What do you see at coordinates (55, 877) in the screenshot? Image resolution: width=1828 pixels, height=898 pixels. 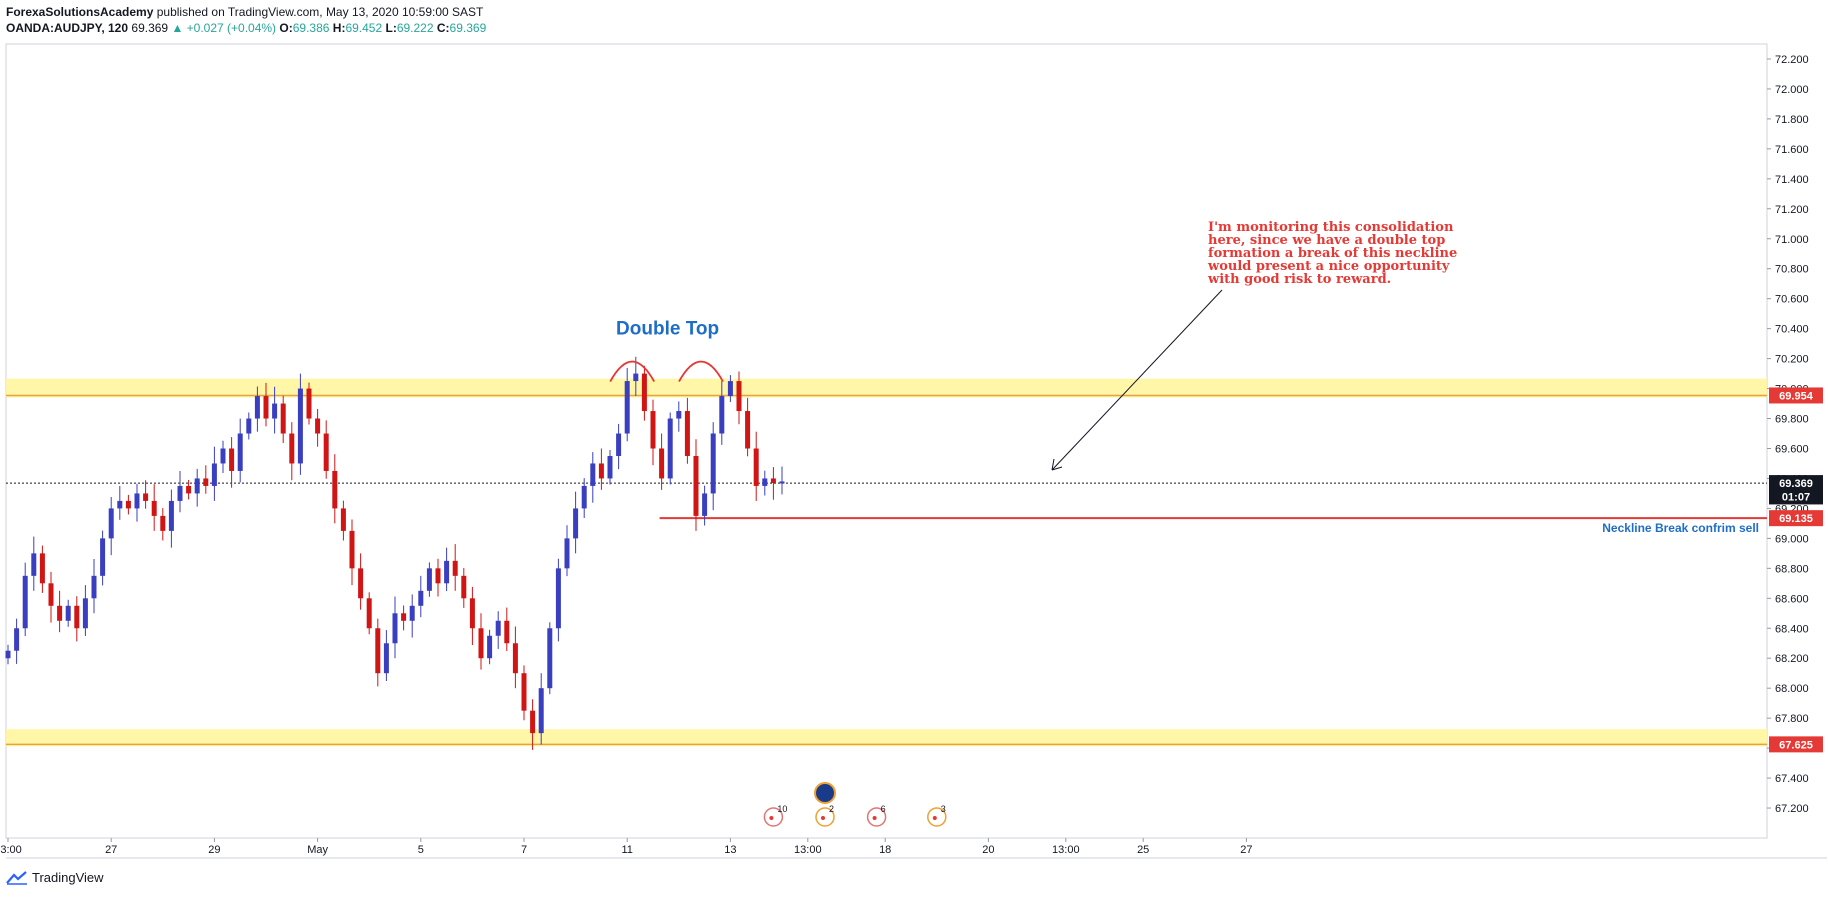 I see `footer-brand: TradingView` at bounding box center [55, 877].